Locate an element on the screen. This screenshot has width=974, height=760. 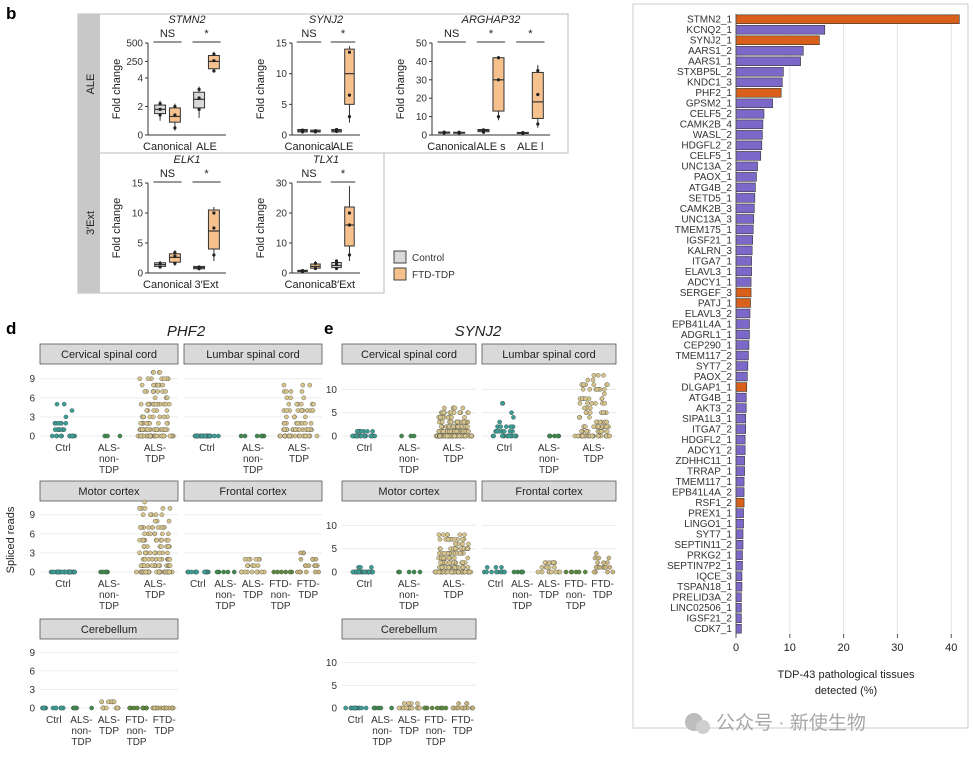
c-bar-label: ADCY1_2 is located at coordinates (710, 450).